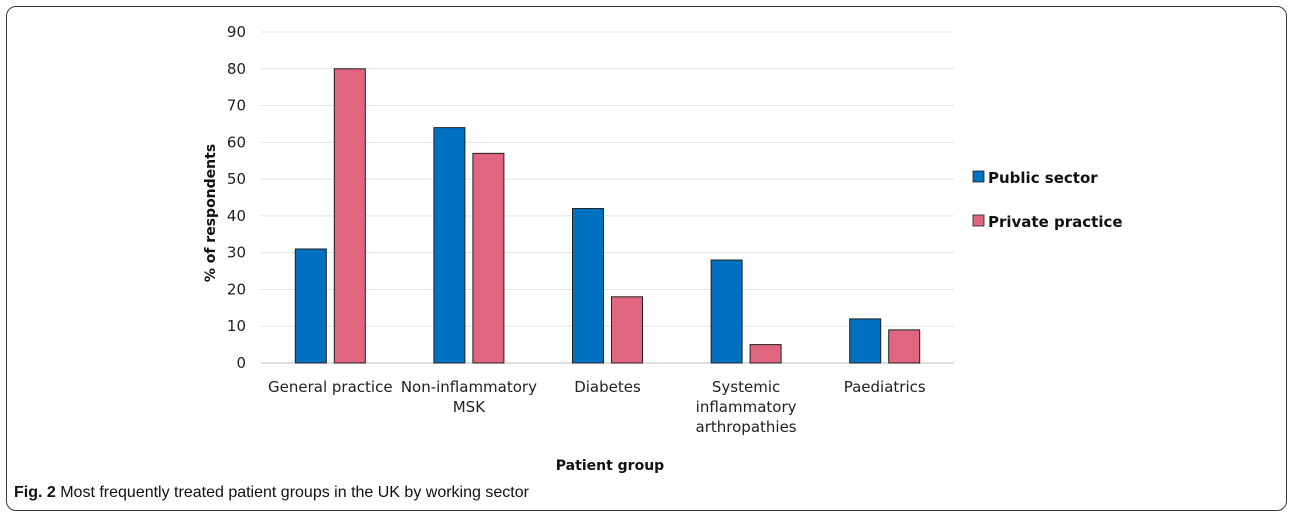 The height and width of the screenshot is (519, 1295). Describe the element at coordinates (241, 363) in the screenshot. I see `y-tick-label: 0` at that location.